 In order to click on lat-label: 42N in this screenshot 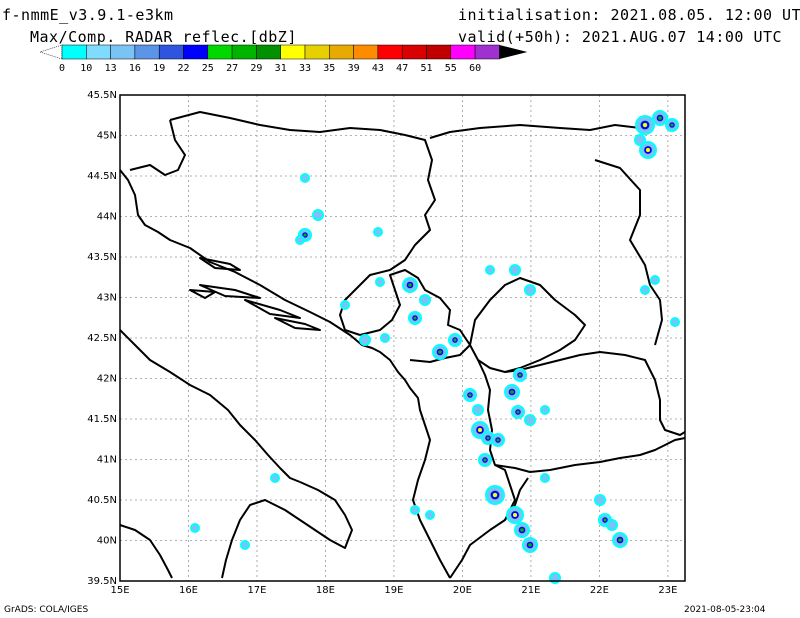, I will do `click(107, 379)`.